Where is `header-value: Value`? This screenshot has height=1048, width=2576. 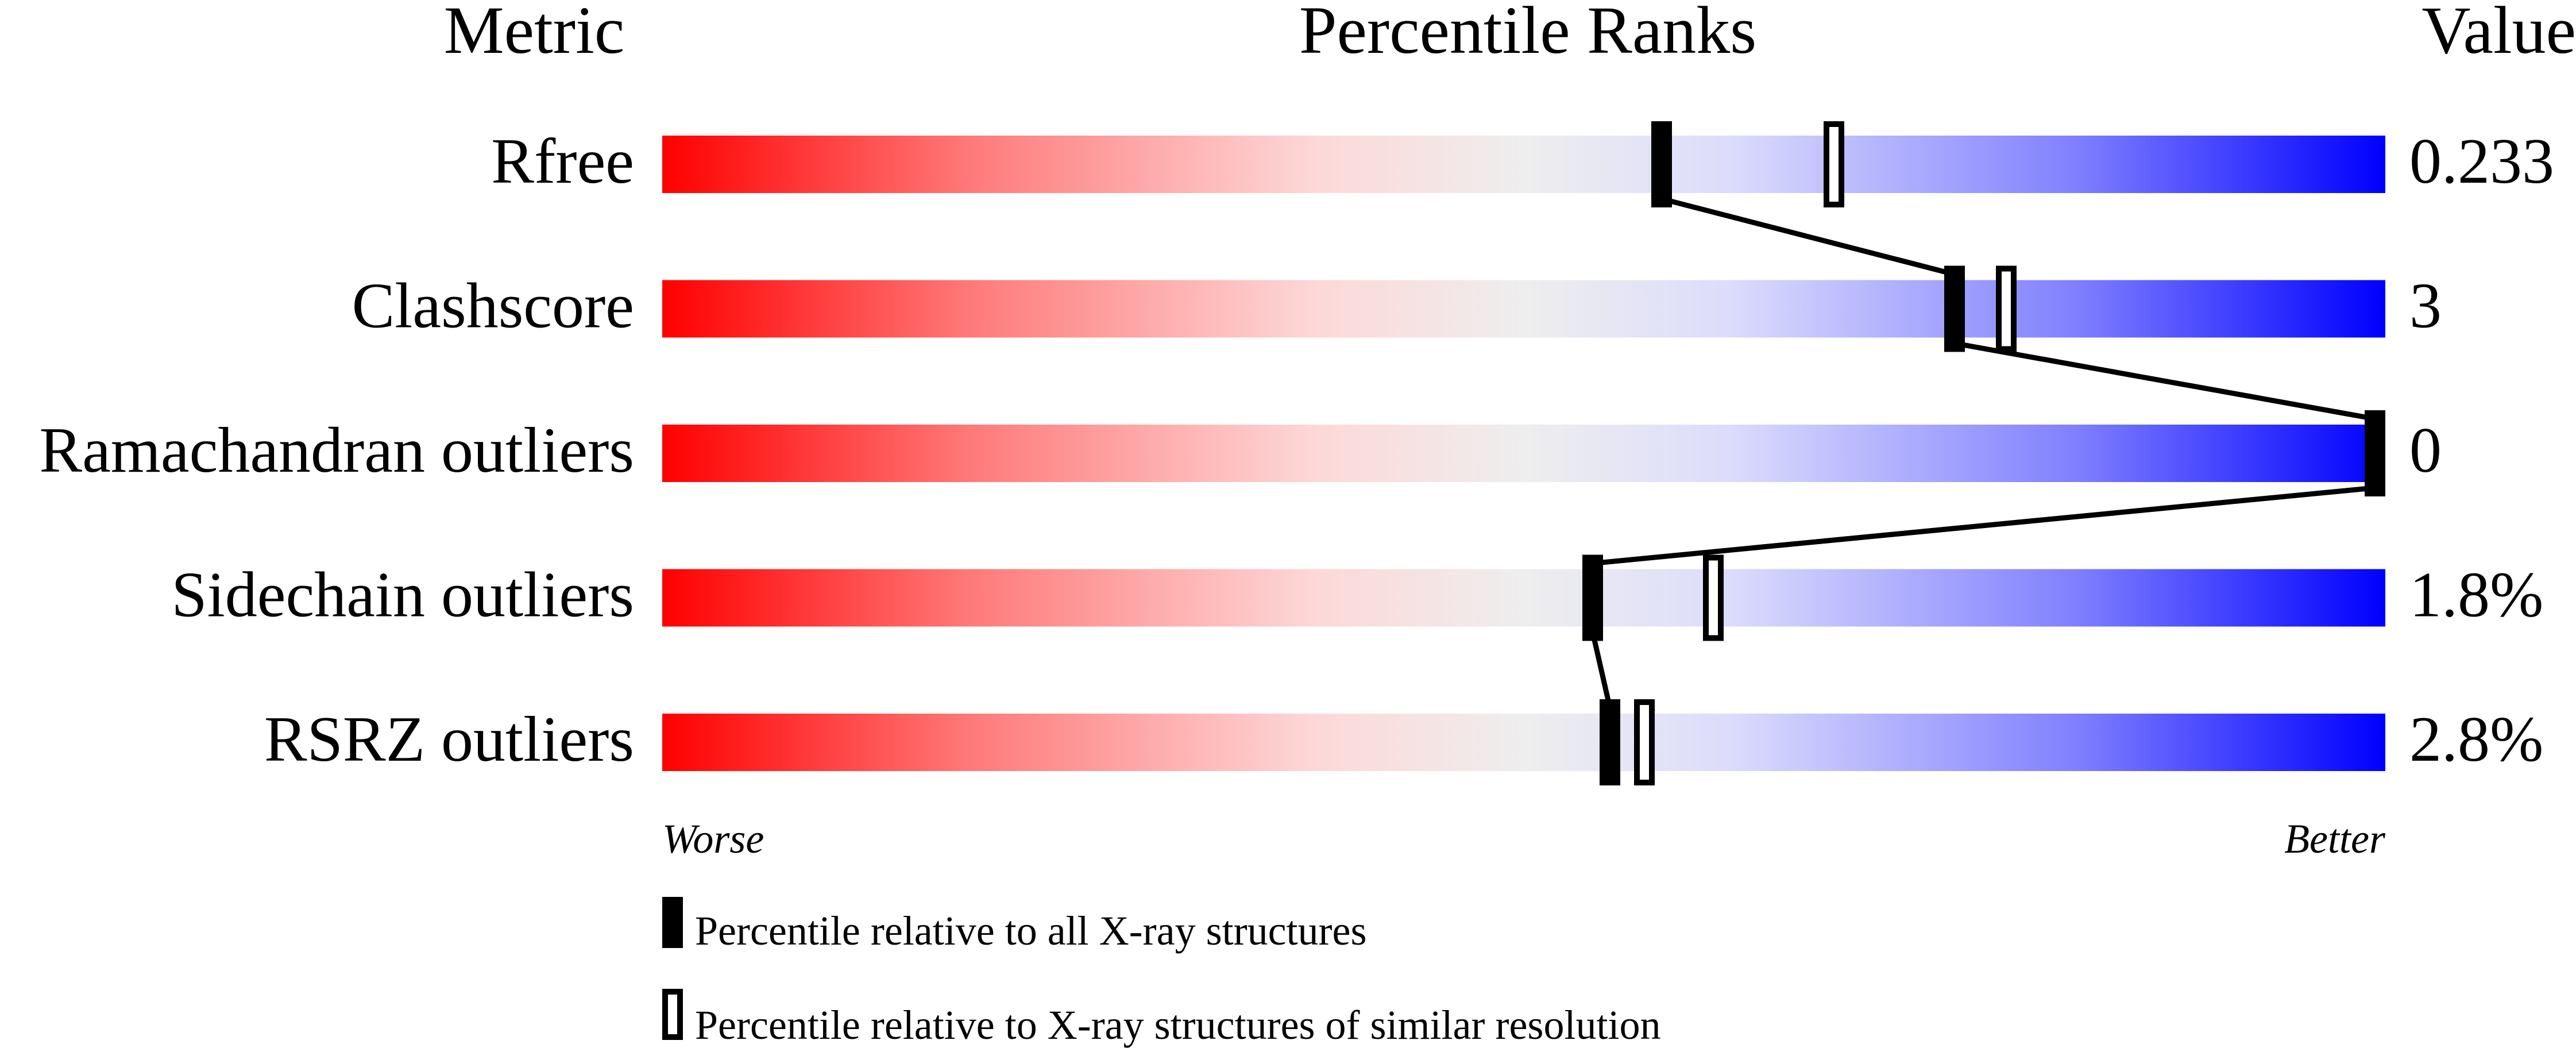 header-value: Value is located at coordinates (2498, 34).